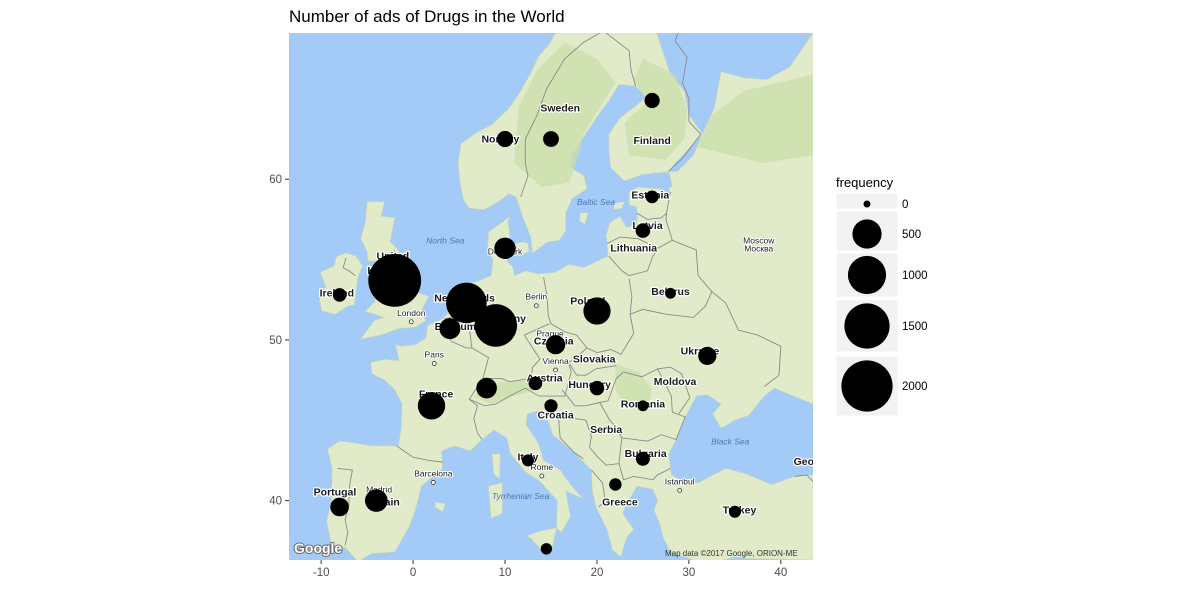  I want to click on iceland-denmark-islands, so click(521, 248).